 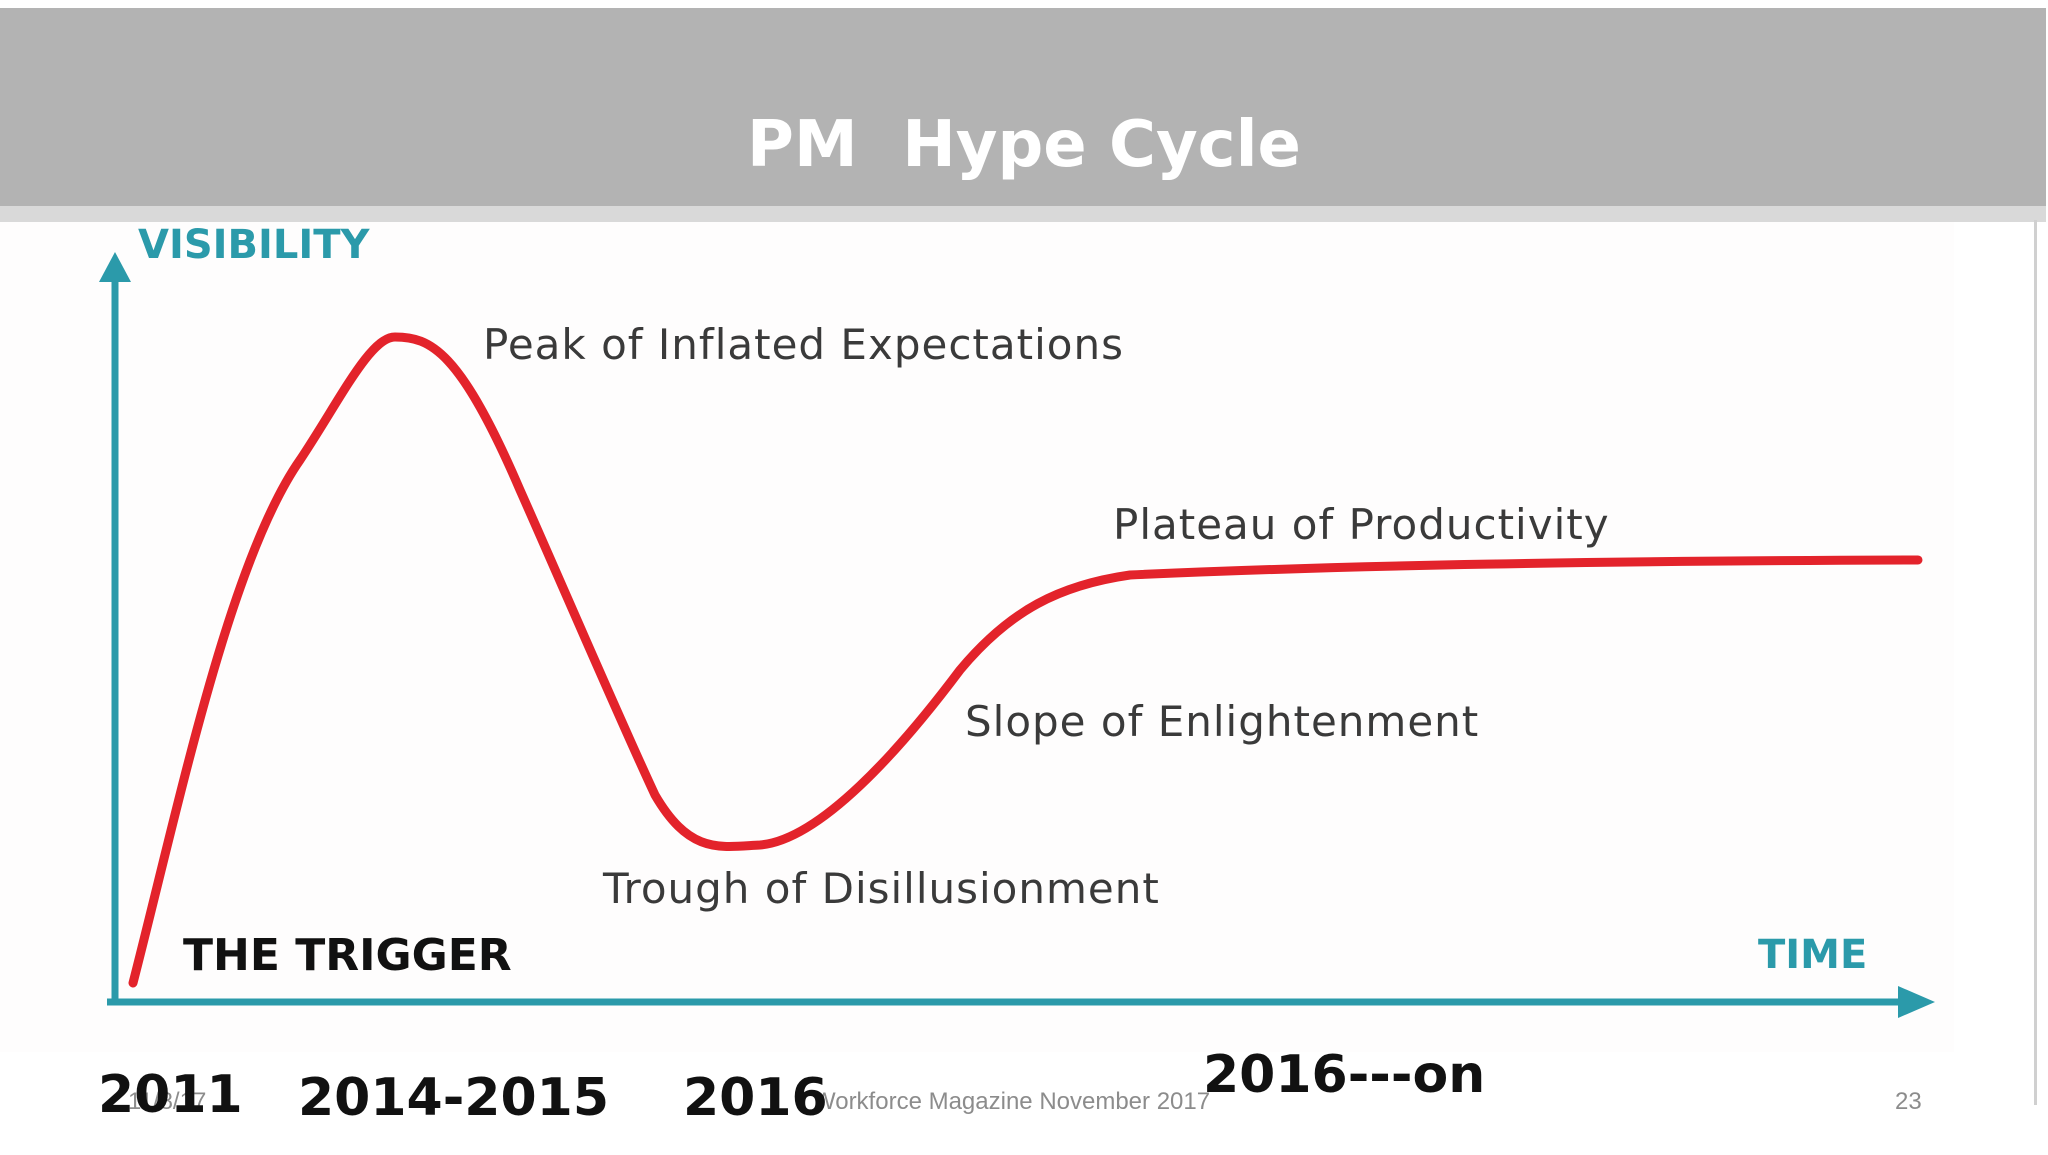 What do you see at coordinates (1012, 1101) in the screenshot?
I see `footer-source: Workforce Magazine November 2017` at bounding box center [1012, 1101].